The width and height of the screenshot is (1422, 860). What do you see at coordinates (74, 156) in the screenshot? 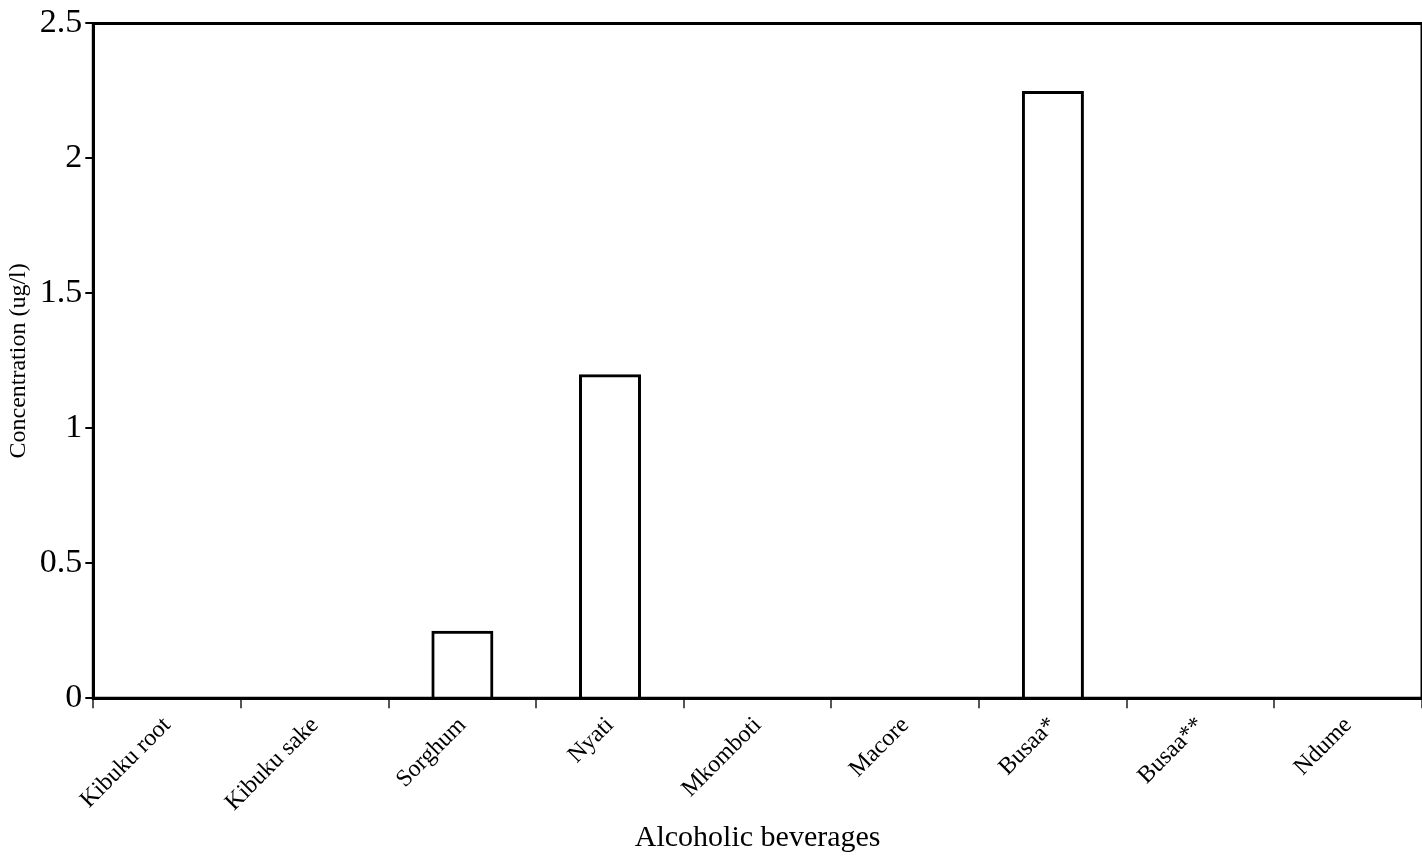
I see `y-tick-label: 2` at bounding box center [74, 156].